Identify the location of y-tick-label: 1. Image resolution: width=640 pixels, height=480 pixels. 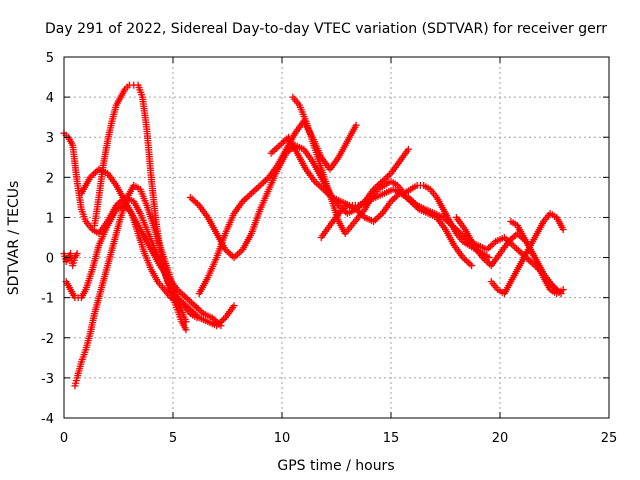
(50, 218).